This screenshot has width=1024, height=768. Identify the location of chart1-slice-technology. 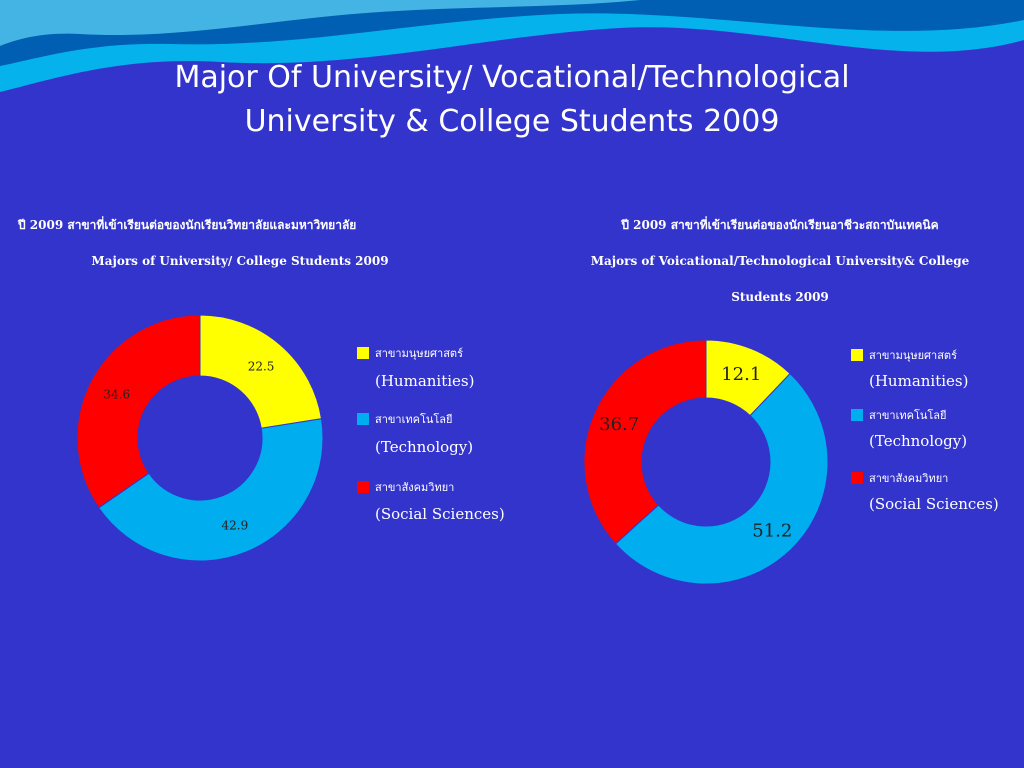
(211, 490).